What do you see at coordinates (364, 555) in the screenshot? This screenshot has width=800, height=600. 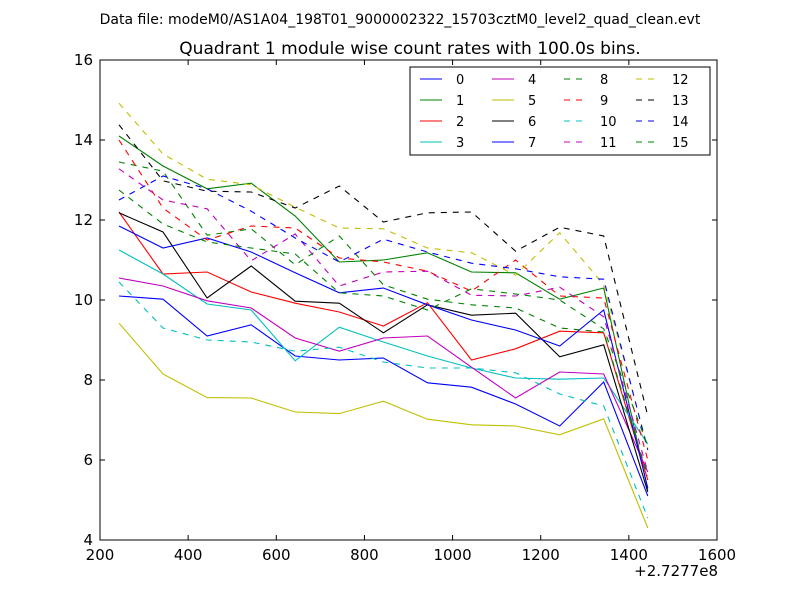 I see `x-tick-label: 800` at bounding box center [364, 555].